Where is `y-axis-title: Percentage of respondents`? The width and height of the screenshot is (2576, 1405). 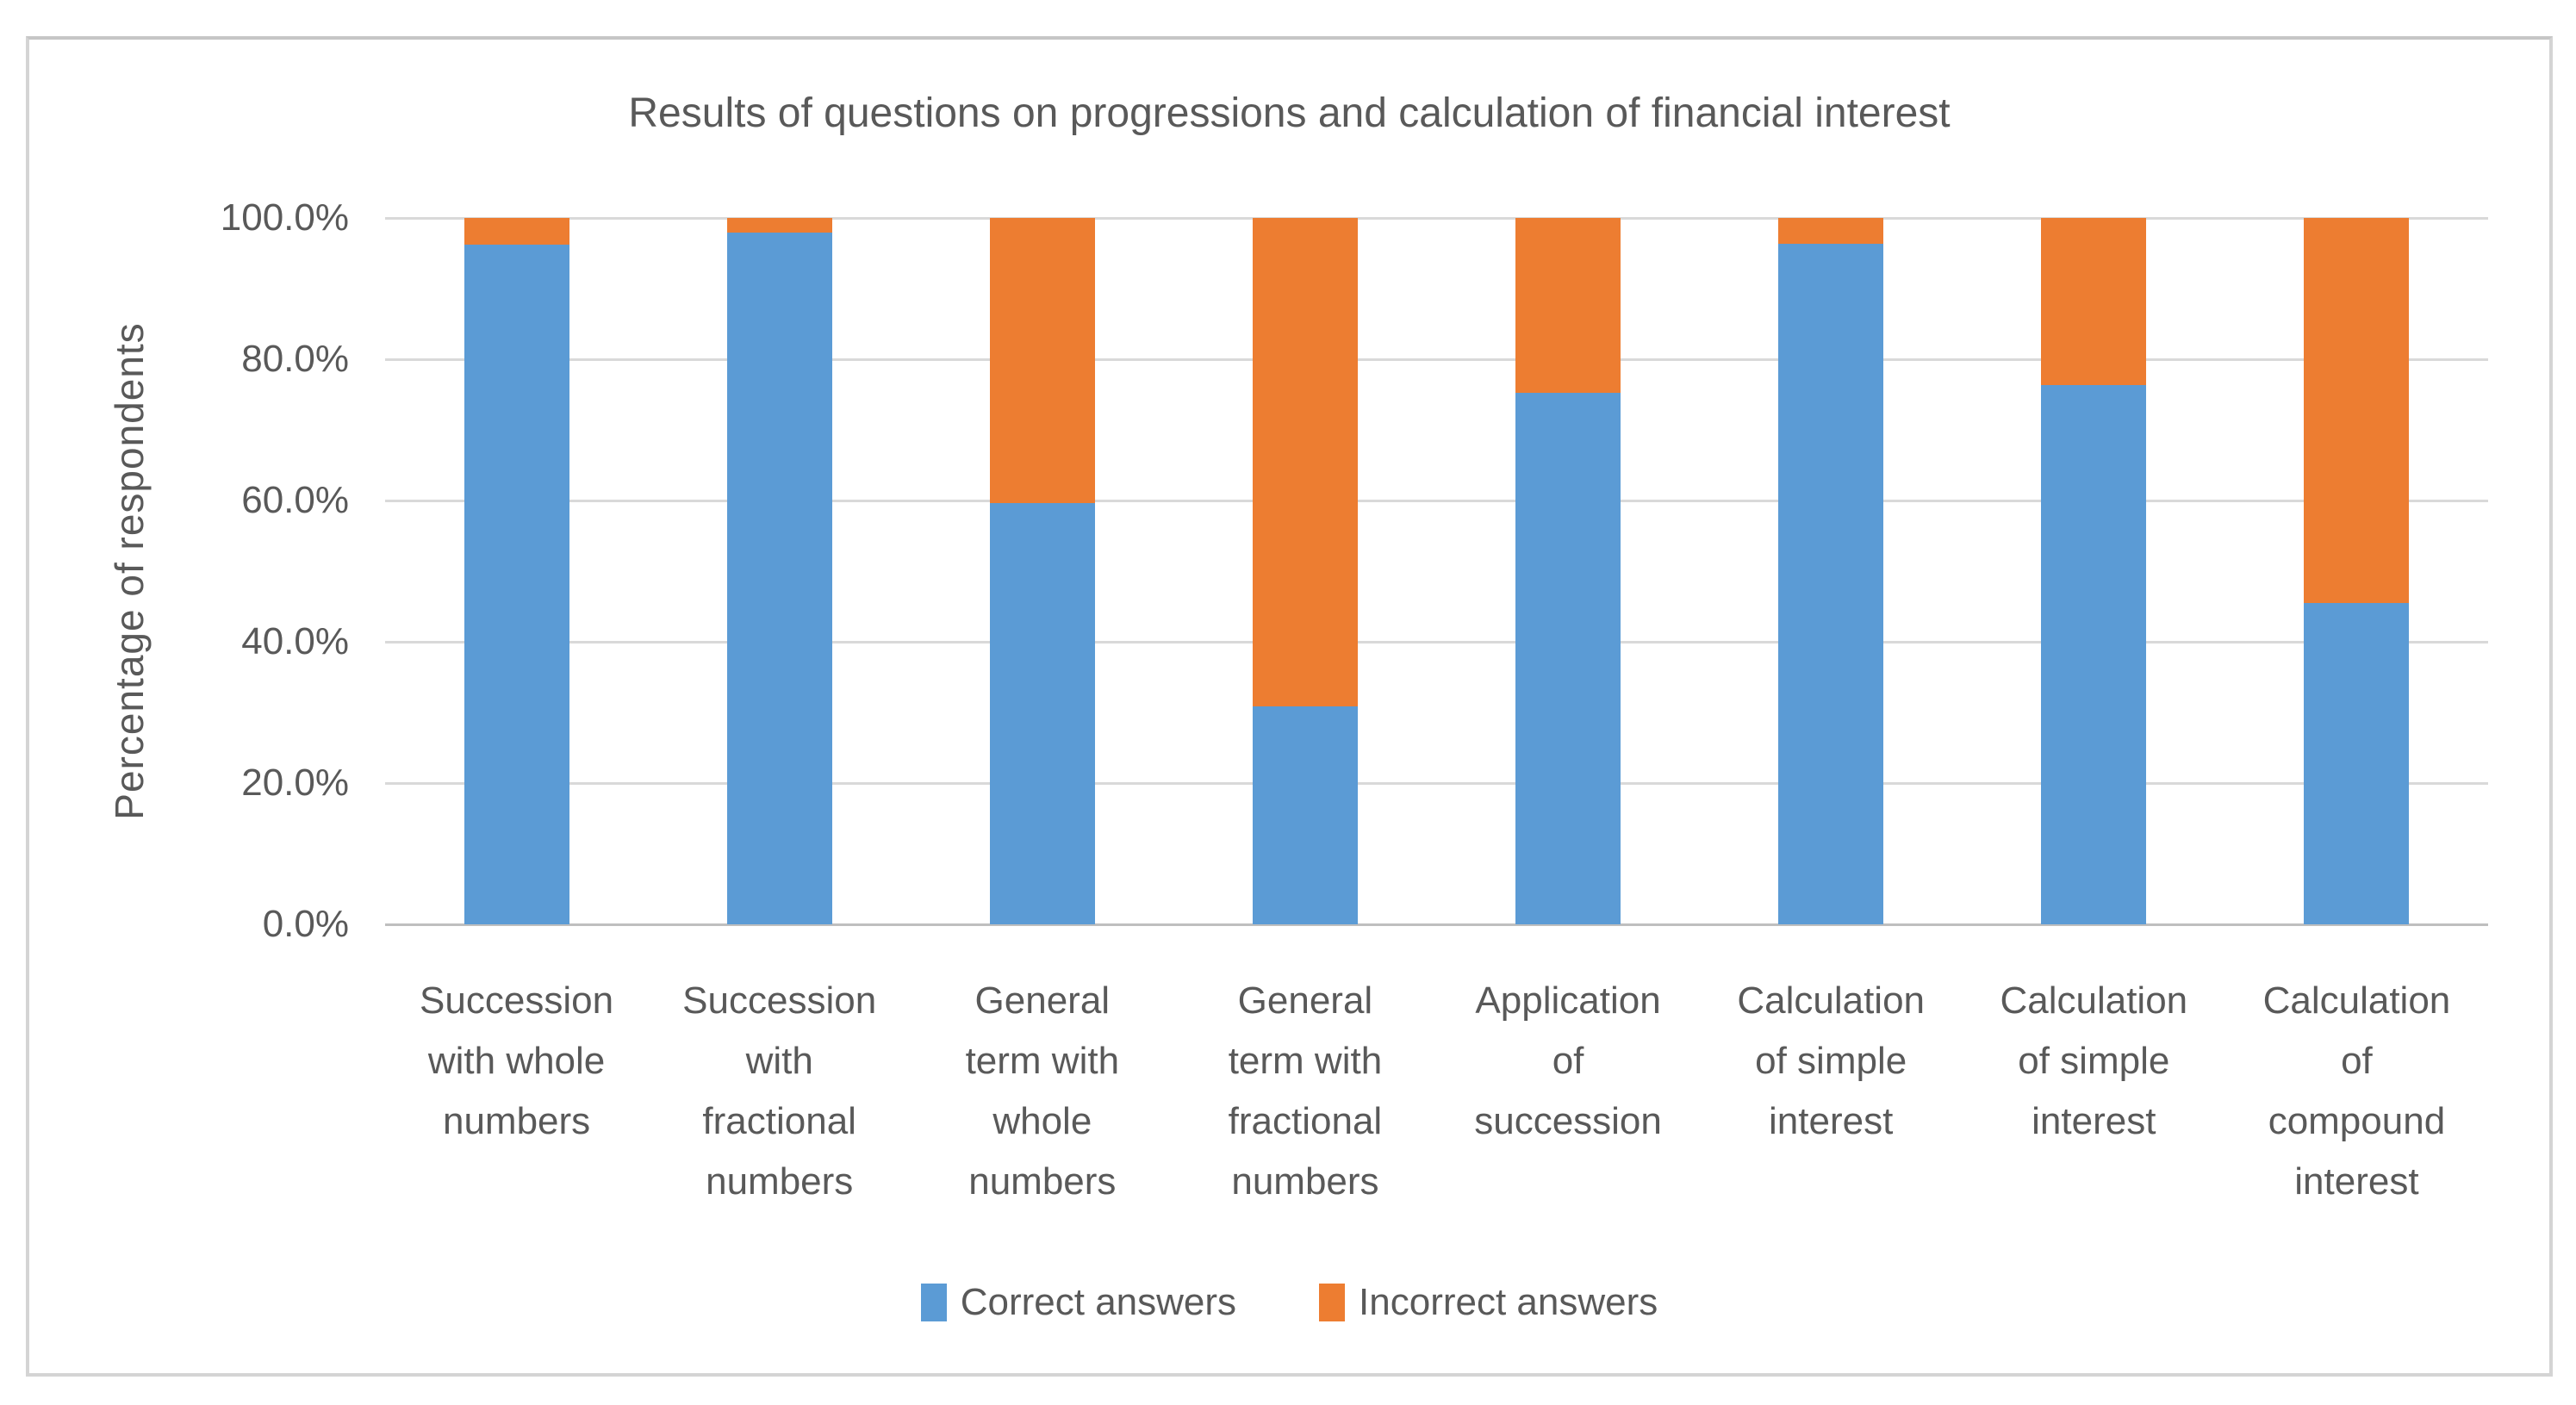 y-axis-title: Percentage of respondents is located at coordinates (129, 571).